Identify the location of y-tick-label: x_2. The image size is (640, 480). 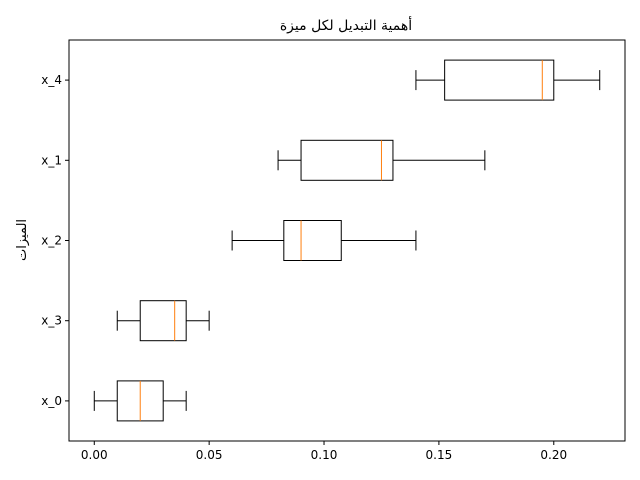
(51, 241).